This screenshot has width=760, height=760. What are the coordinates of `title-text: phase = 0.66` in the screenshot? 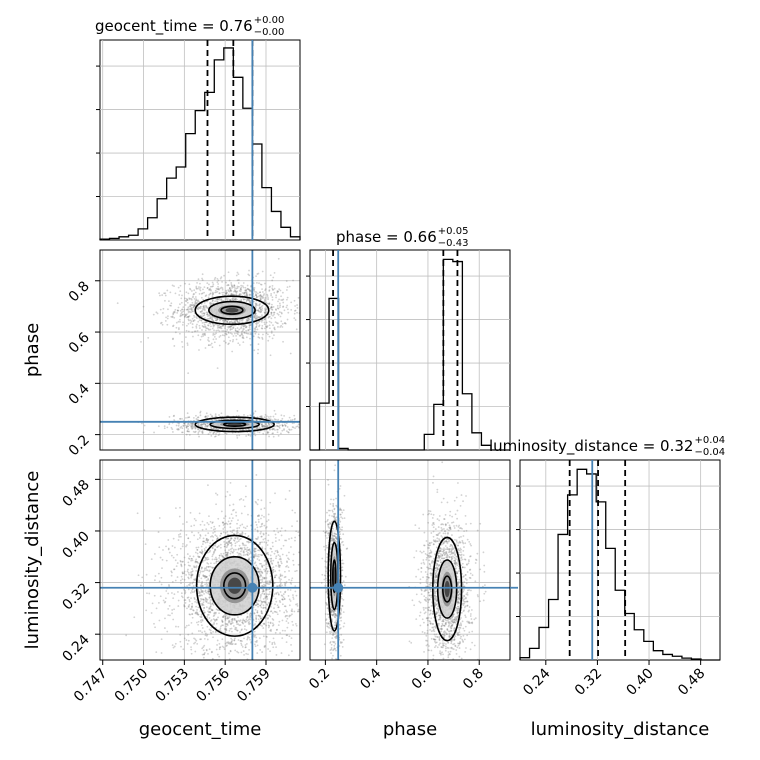 It's located at (386, 237).